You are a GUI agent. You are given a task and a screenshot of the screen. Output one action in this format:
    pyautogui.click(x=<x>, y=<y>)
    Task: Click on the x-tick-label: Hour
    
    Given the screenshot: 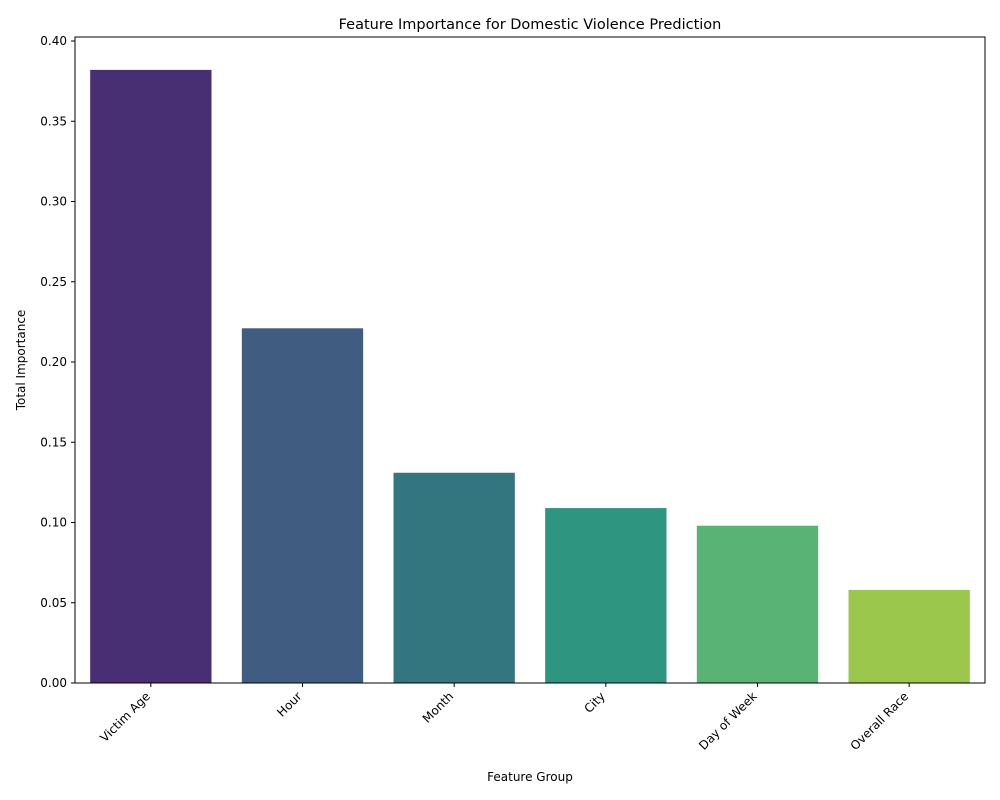 What is the action you would take?
    pyautogui.click(x=289, y=704)
    